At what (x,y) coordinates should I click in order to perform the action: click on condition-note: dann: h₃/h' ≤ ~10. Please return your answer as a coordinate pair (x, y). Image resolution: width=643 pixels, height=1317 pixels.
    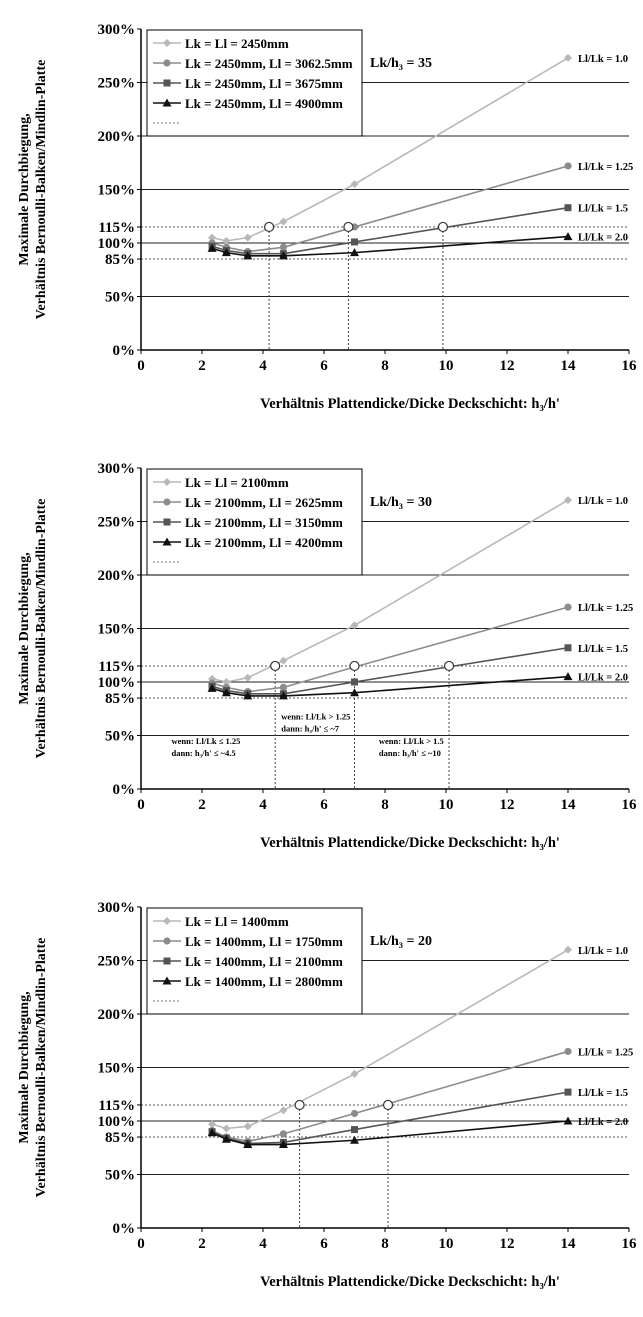
    Looking at the image, I should click on (410, 753).